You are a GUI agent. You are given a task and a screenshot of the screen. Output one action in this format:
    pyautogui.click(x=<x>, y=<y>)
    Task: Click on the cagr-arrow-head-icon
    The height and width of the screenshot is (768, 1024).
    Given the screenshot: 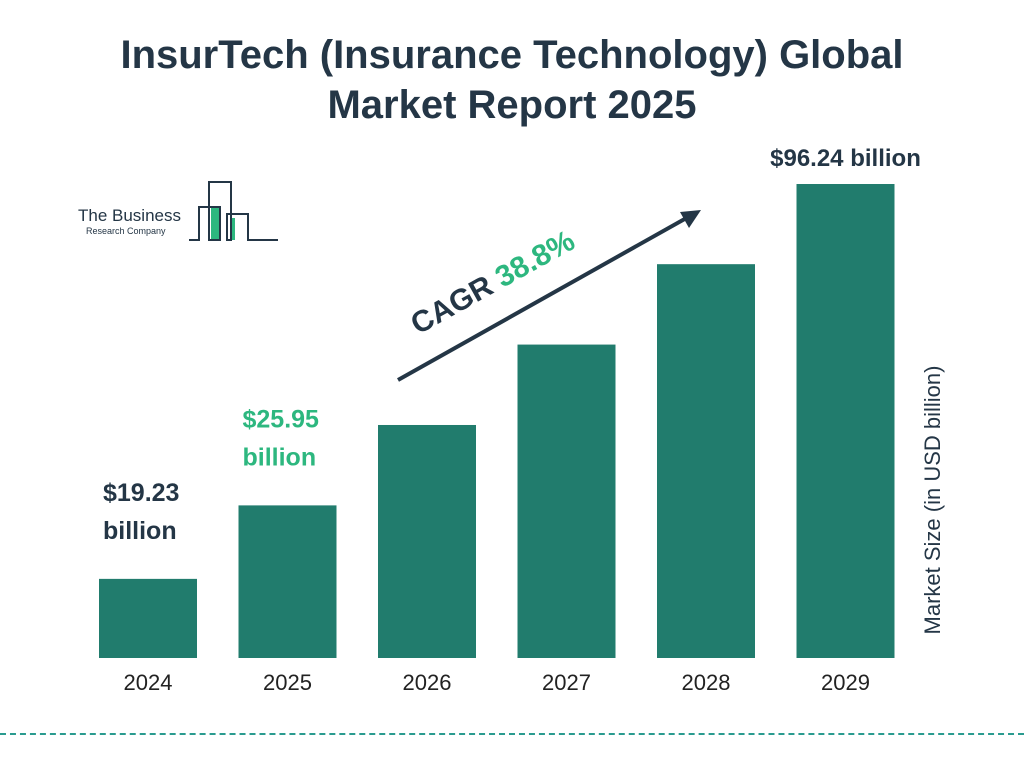 What is the action you would take?
    pyautogui.click(x=690, y=219)
    